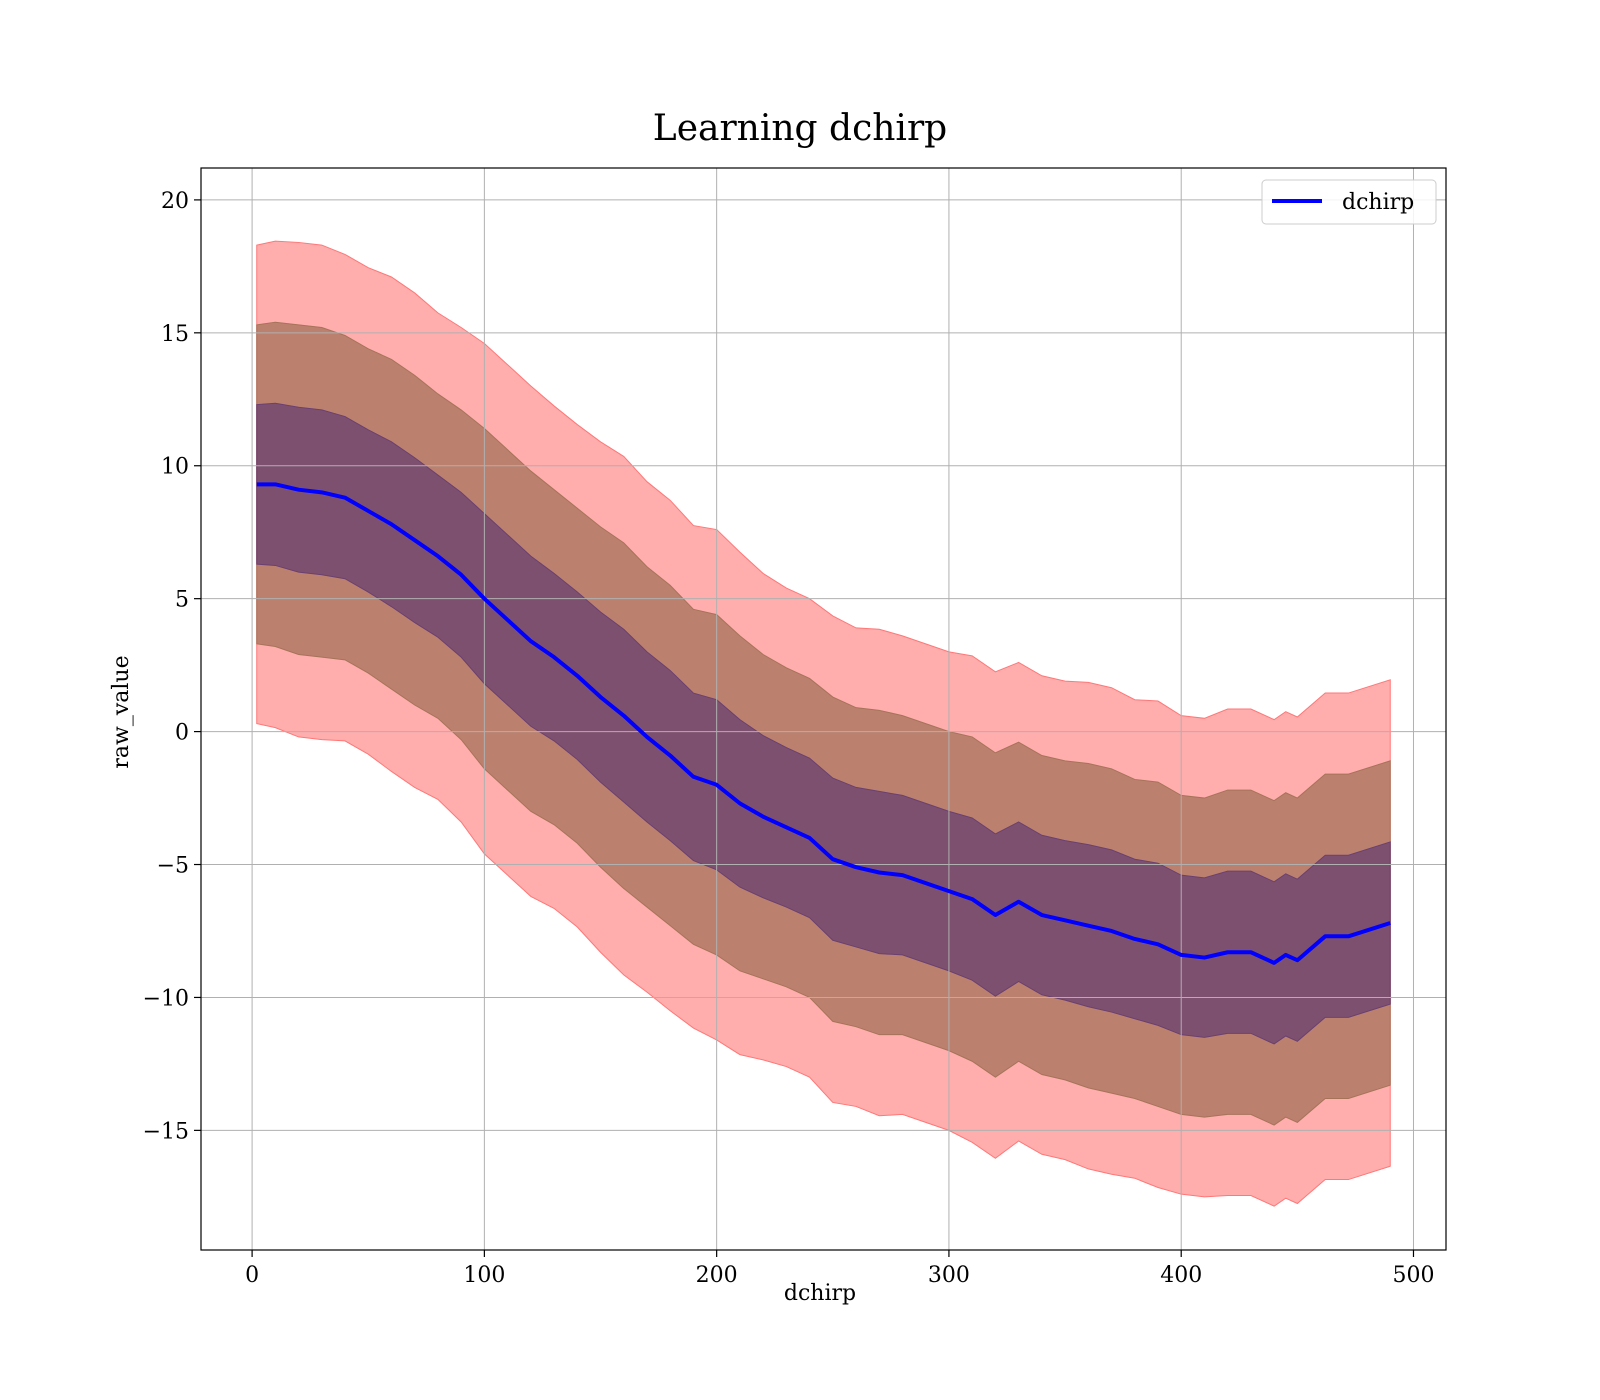 Image resolution: width=1600 pixels, height=1400 pixels. Describe the element at coordinates (1378, 202) in the screenshot. I see `legend-label-dchirp: dchirp` at that location.